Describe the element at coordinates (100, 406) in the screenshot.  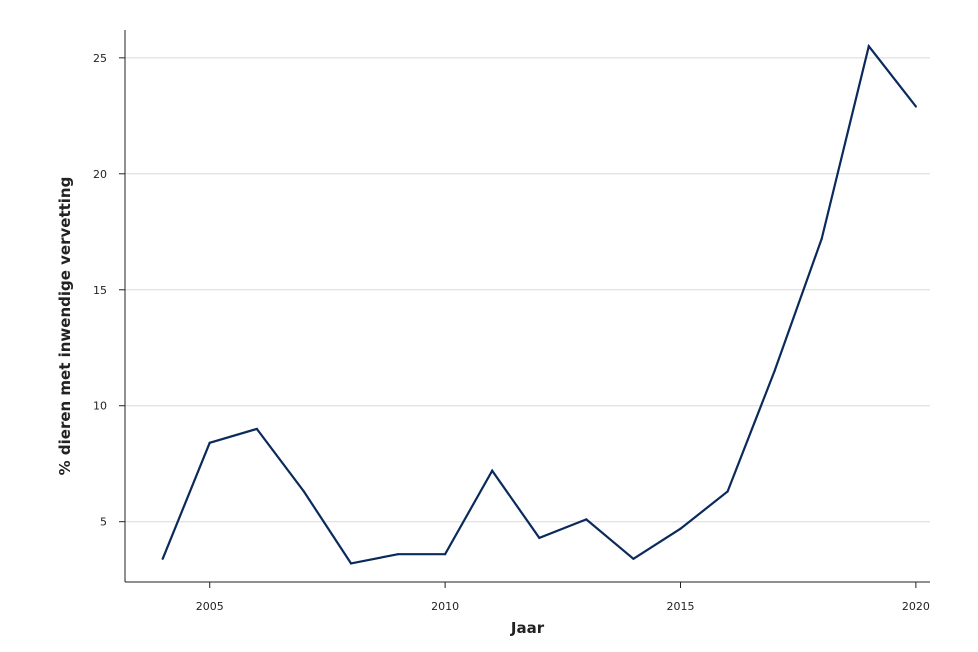
I see `y-tick-label: 10` at that location.